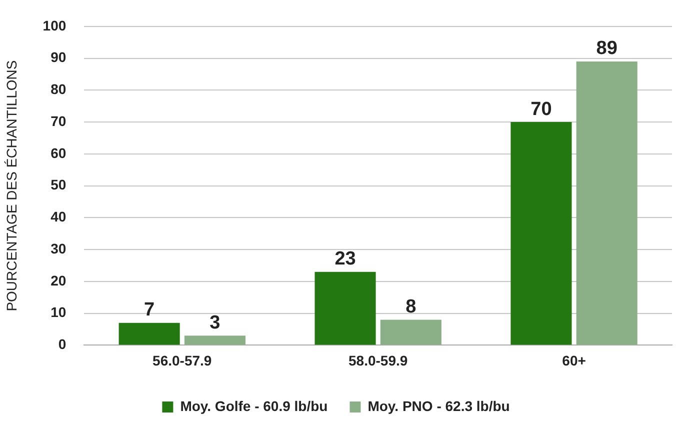  I want to click on y-tick-label: 50, so click(58, 184).